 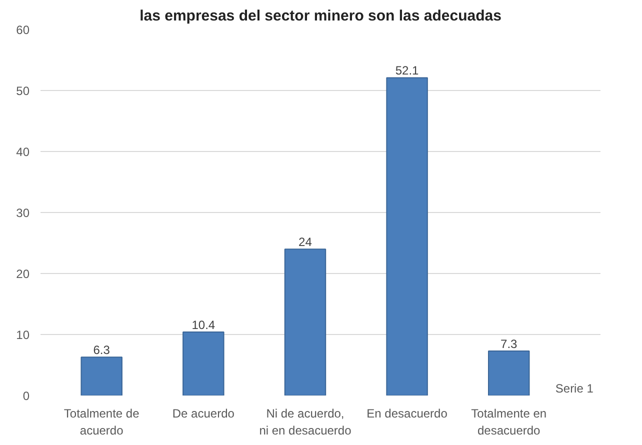 I want to click on y-tick-label: 20, so click(x=23, y=274).